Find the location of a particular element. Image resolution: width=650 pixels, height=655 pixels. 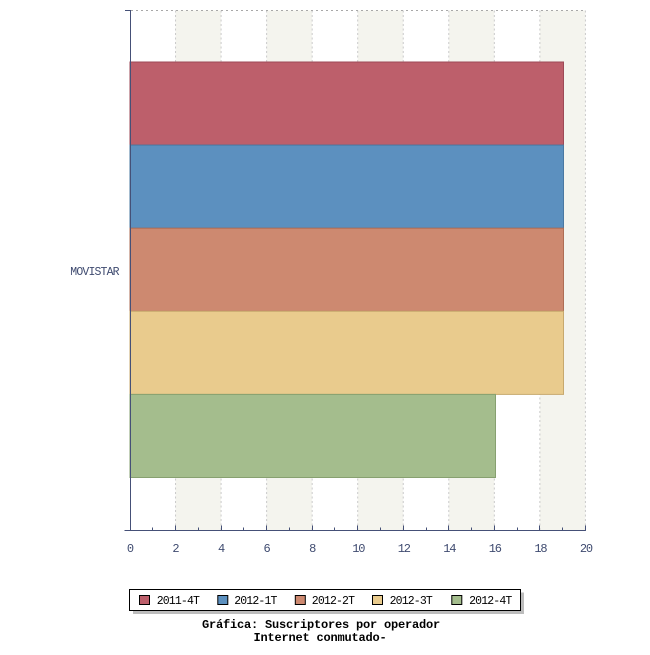

svg-text: 2012-3T is located at coordinates (411, 601).